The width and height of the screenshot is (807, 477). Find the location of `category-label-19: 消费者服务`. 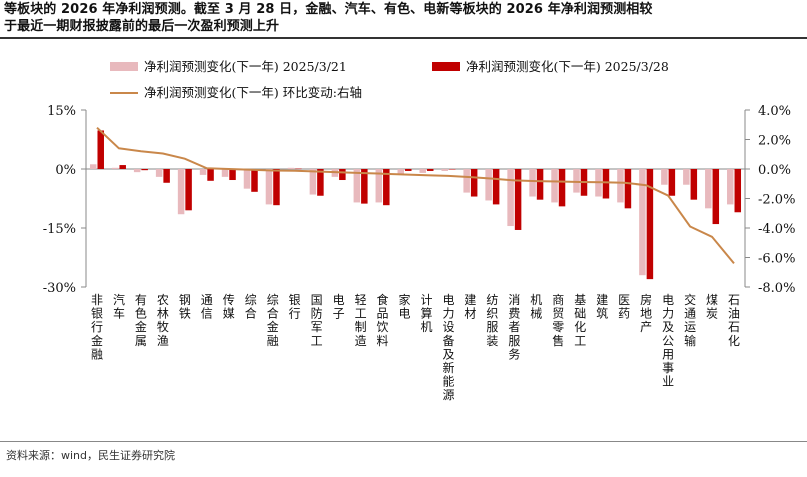

category-label-19: 消费者服务 is located at coordinates (514, 327).